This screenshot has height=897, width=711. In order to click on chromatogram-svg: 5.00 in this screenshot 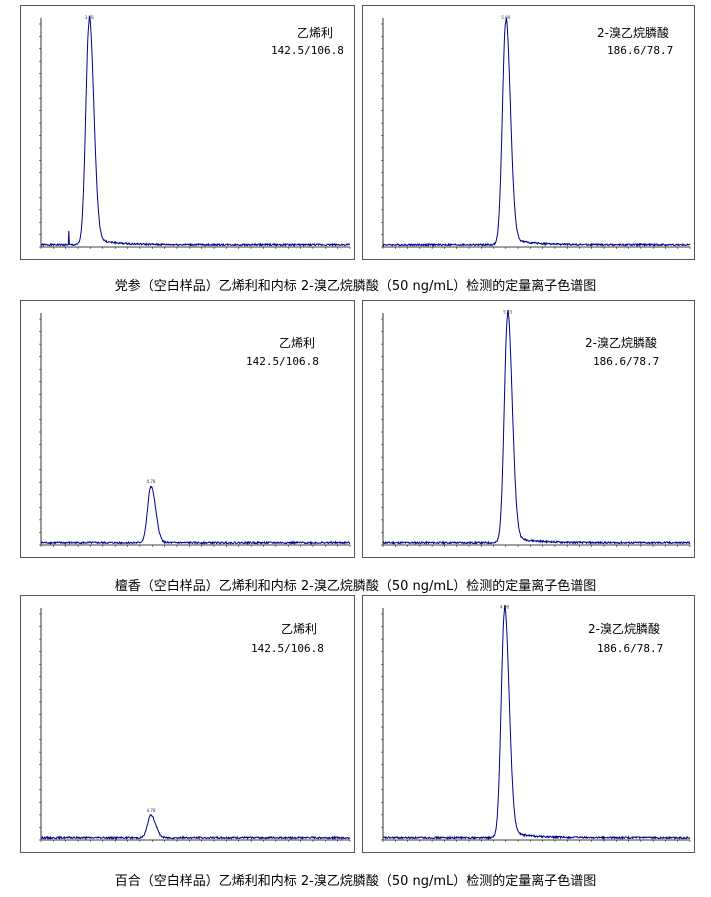, I will do `click(536, 132)`.